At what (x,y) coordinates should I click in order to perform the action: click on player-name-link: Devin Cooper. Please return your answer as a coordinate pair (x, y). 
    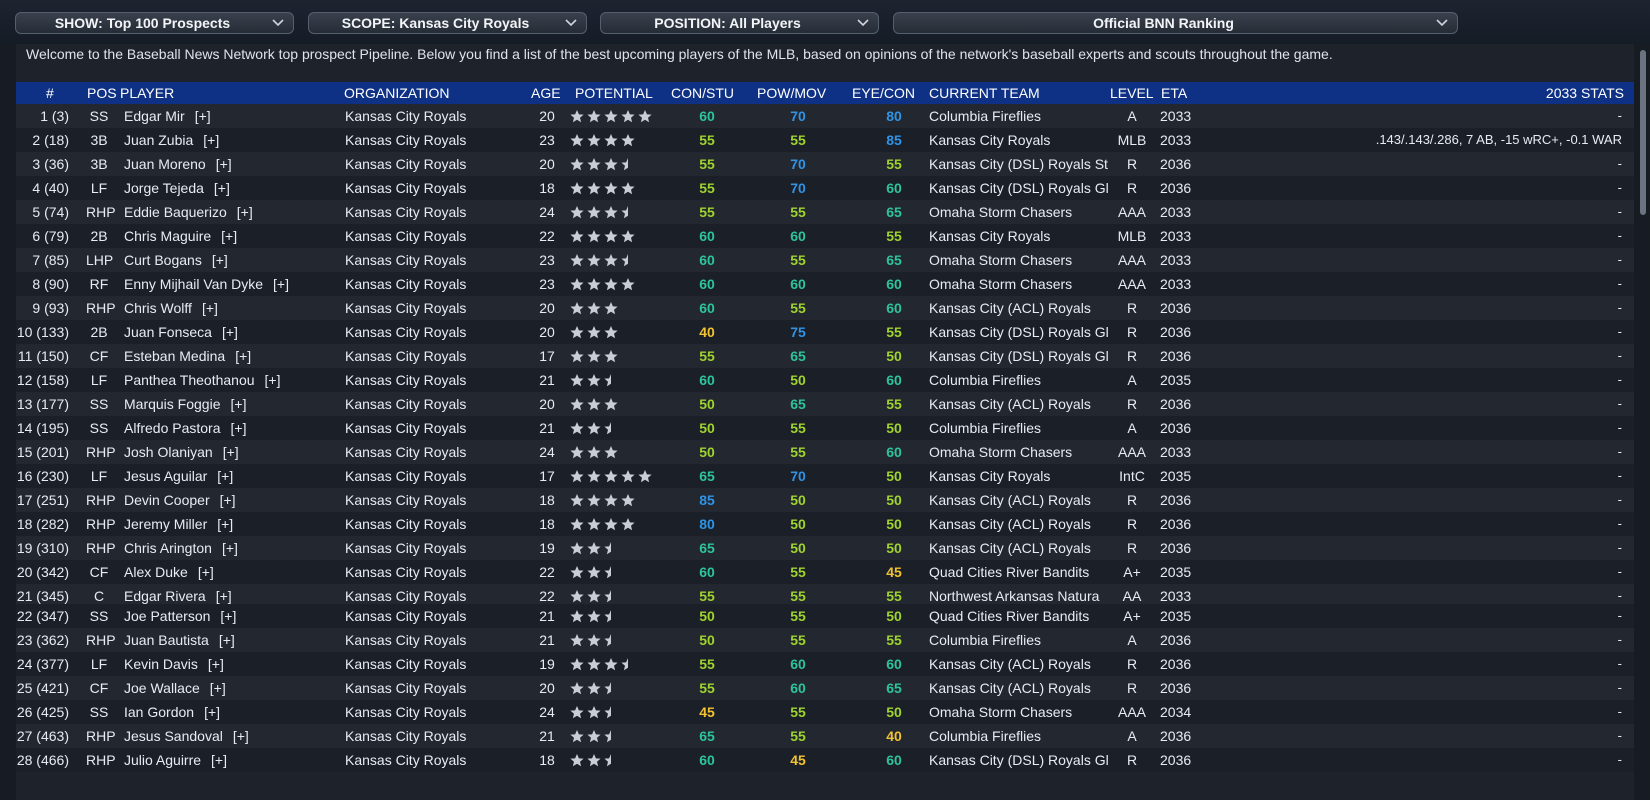
    Looking at the image, I should click on (167, 500).